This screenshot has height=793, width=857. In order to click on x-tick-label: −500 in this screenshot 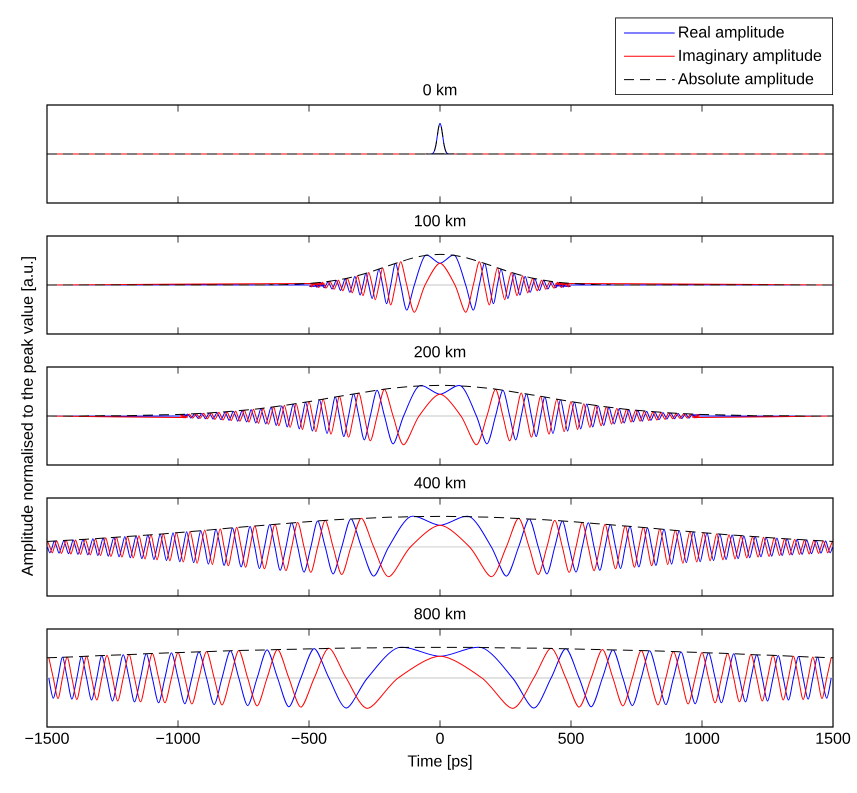, I will do `click(309, 738)`.